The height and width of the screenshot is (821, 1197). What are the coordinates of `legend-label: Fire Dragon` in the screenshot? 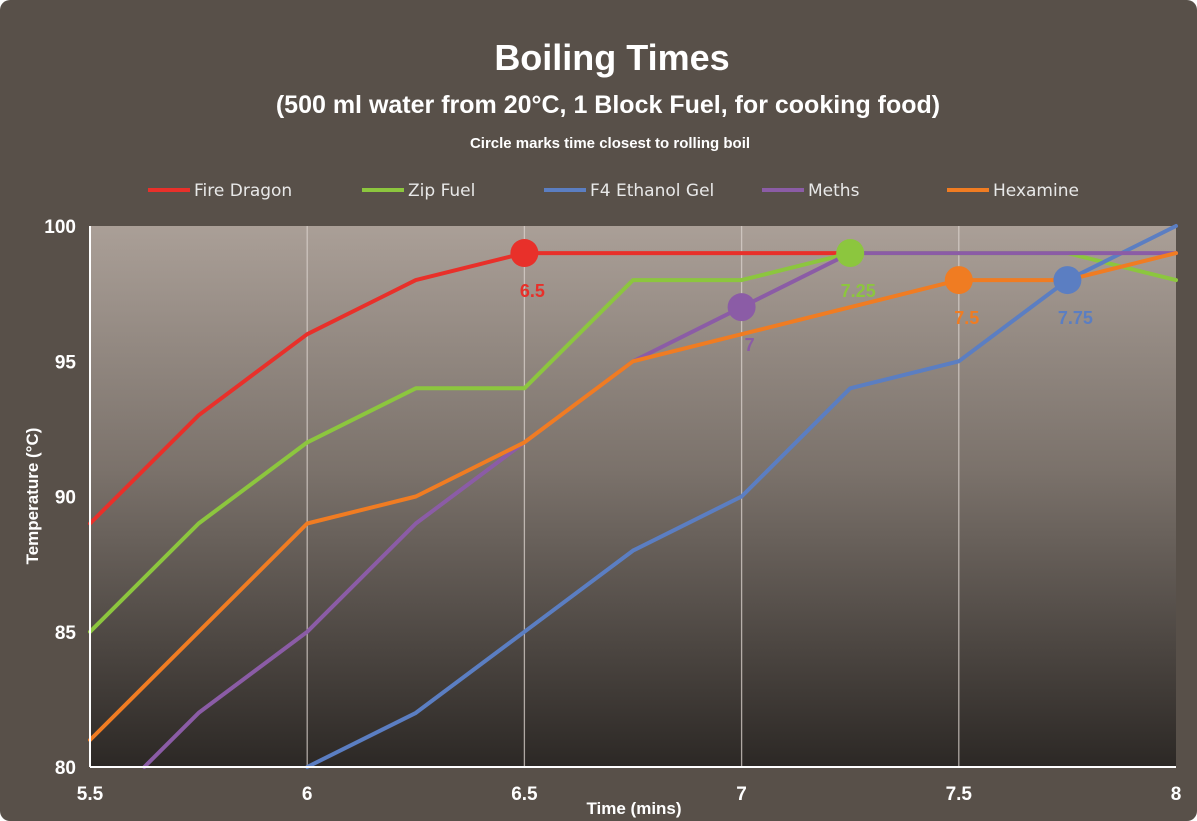 It's located at (243, 191).